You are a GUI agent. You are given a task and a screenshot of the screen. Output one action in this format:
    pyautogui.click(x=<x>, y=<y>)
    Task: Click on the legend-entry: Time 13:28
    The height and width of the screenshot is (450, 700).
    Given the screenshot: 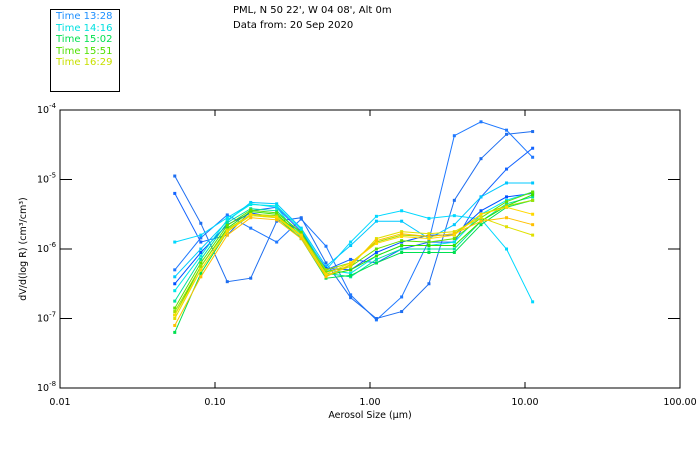 What is the action you would take?
    pyautogui.click(x=84, y=16)
    